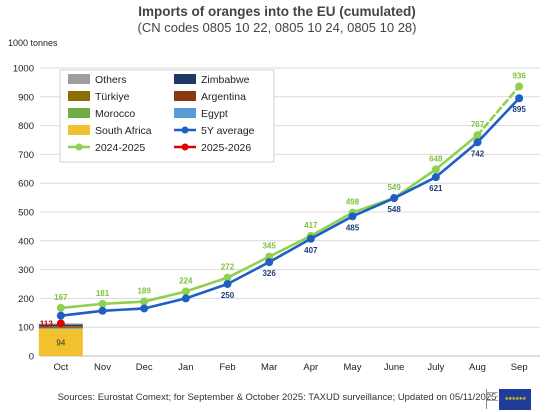 The image size is (554, 412). What do you see at coordinates (519, 75) in the screenshot?
I see `data-label: 936` at bounding box center [519, 75].